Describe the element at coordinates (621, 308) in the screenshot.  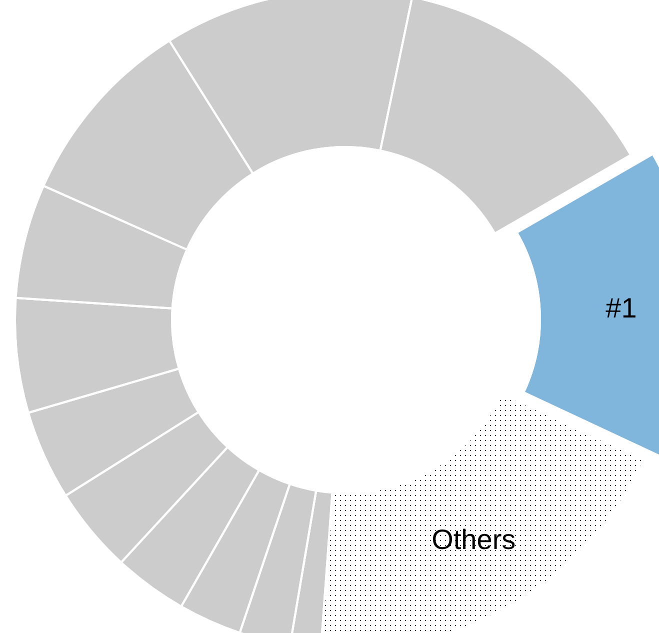
I see `slice-label: #1` at that location.